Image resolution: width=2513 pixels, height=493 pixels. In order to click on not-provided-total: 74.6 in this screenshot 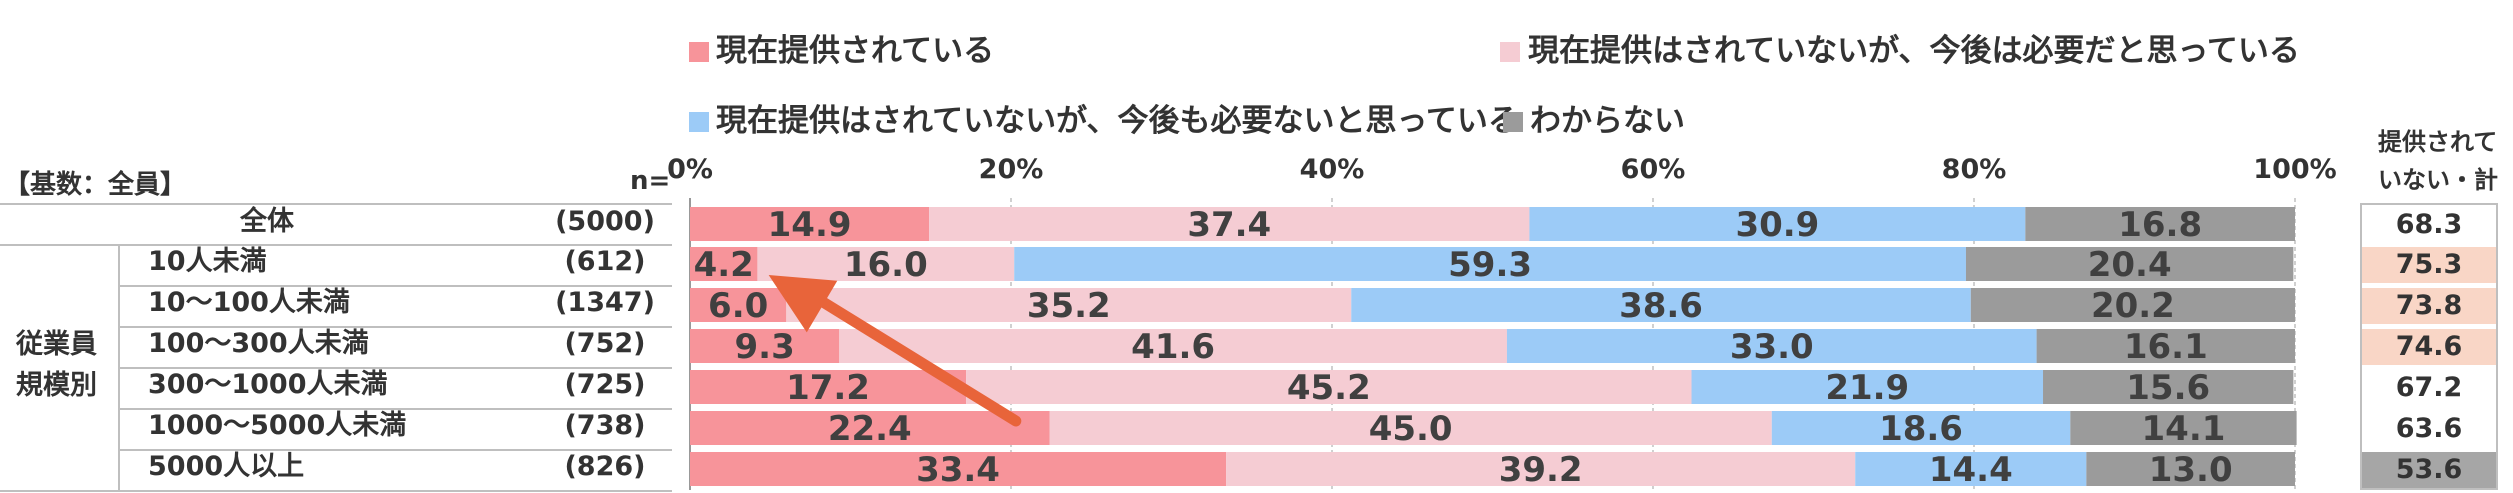, I will do `click(2429, 347)`.